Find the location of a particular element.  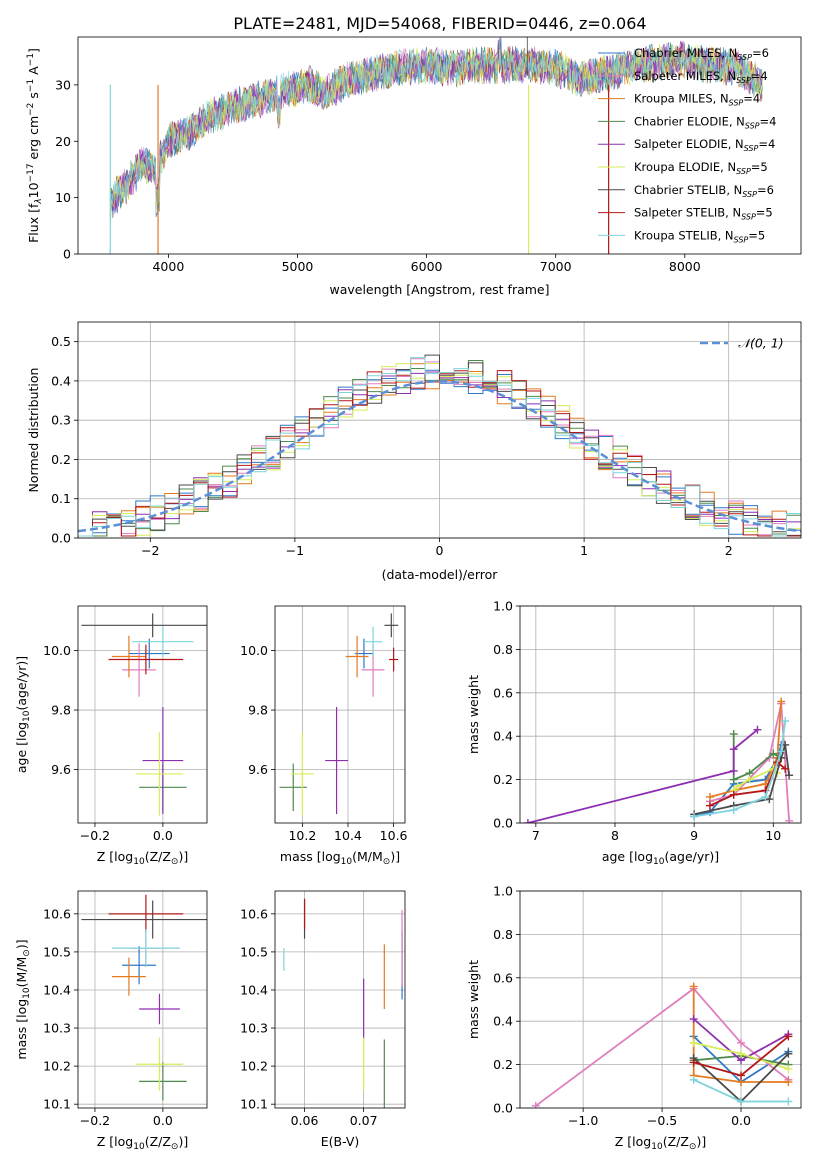

spectrum-salpeter-elodie is located at coordinates (436, 131).